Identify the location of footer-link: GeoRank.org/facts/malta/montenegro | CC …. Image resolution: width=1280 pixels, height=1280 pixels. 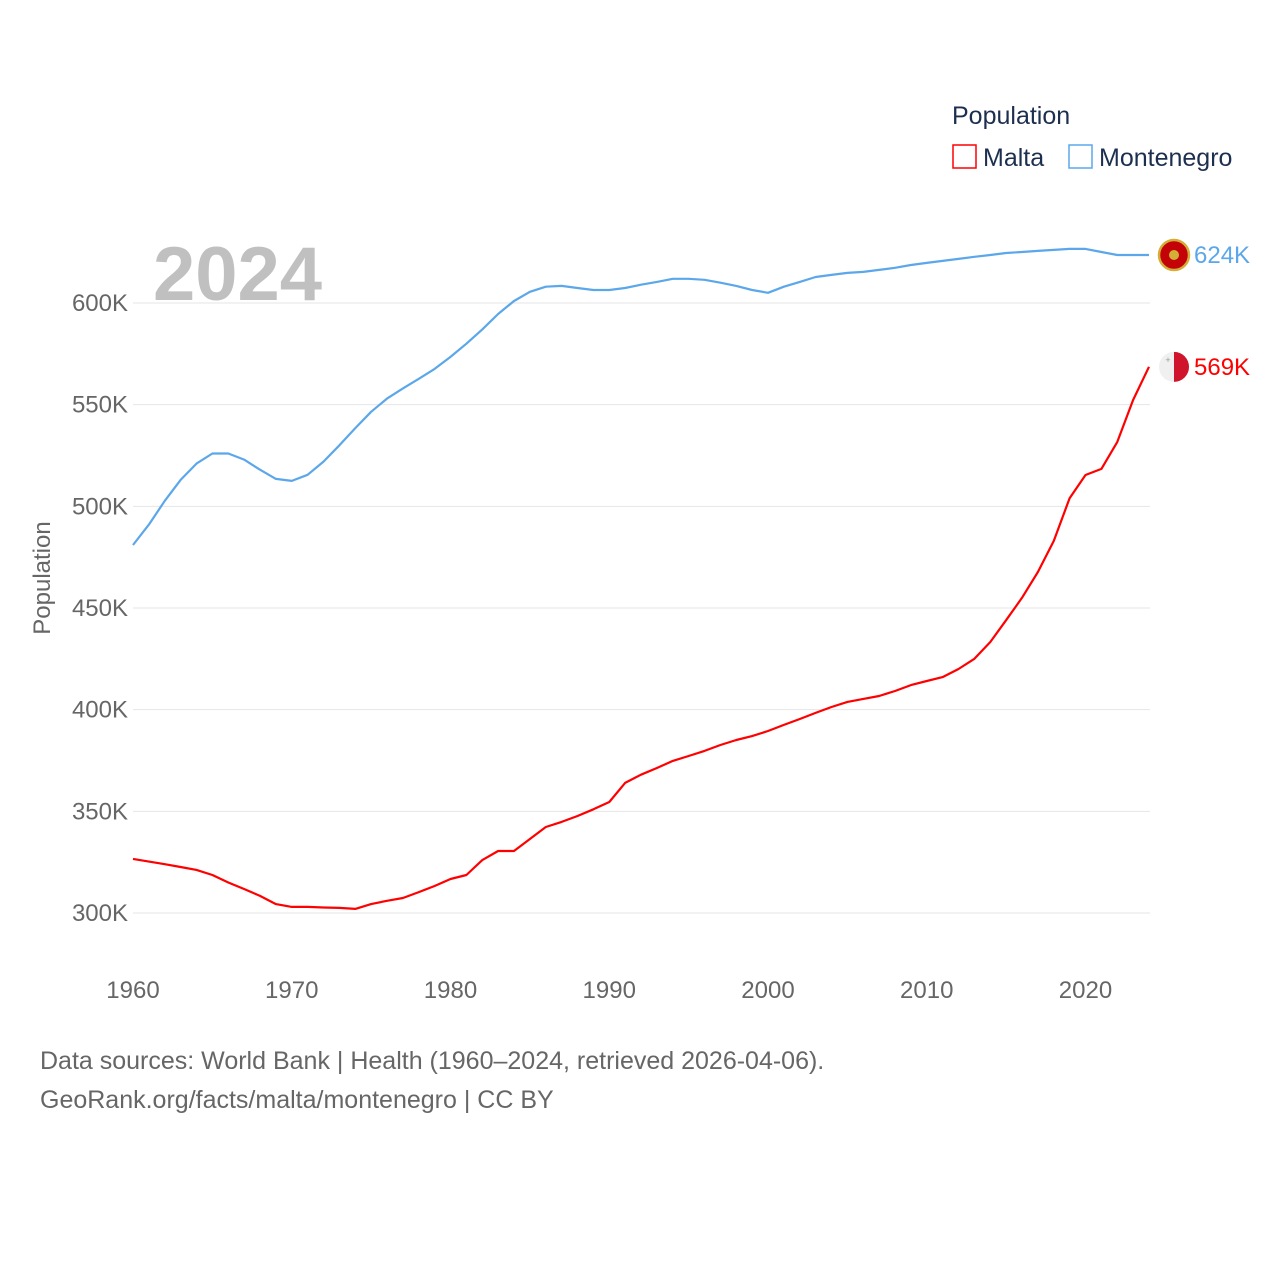
(297, 1100).